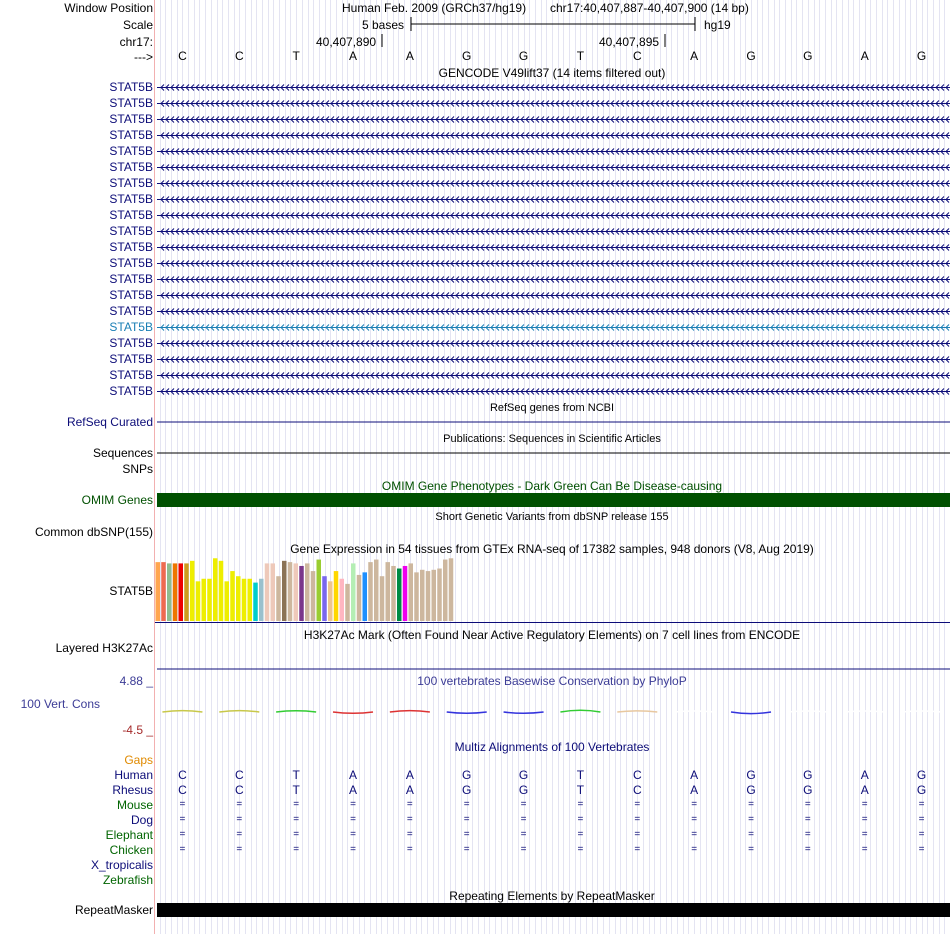 The width and height of the screenshot is (950, 934). Describe the element at coordinates (108, 8) in the screenshot. I see `window-position-label: Window Position` at that location.